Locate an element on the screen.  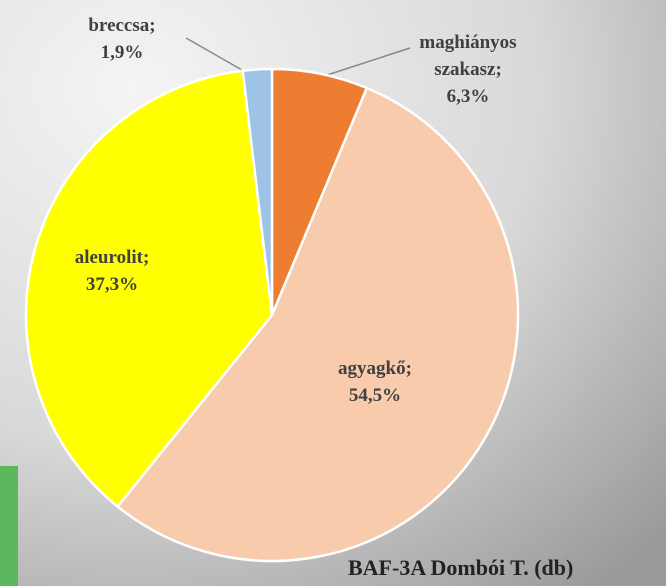
leader-line is located at coordinates (364, 63).